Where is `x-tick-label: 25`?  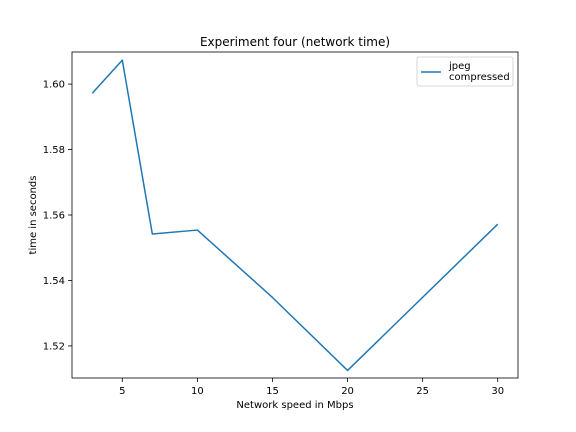 x-tick-label: 25 is located at coordinates (422, 391).